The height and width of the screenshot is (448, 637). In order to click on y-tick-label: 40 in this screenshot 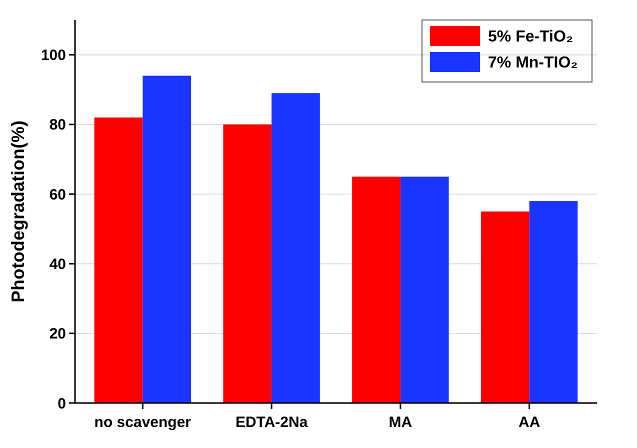, I will do `click(57, 264)`.